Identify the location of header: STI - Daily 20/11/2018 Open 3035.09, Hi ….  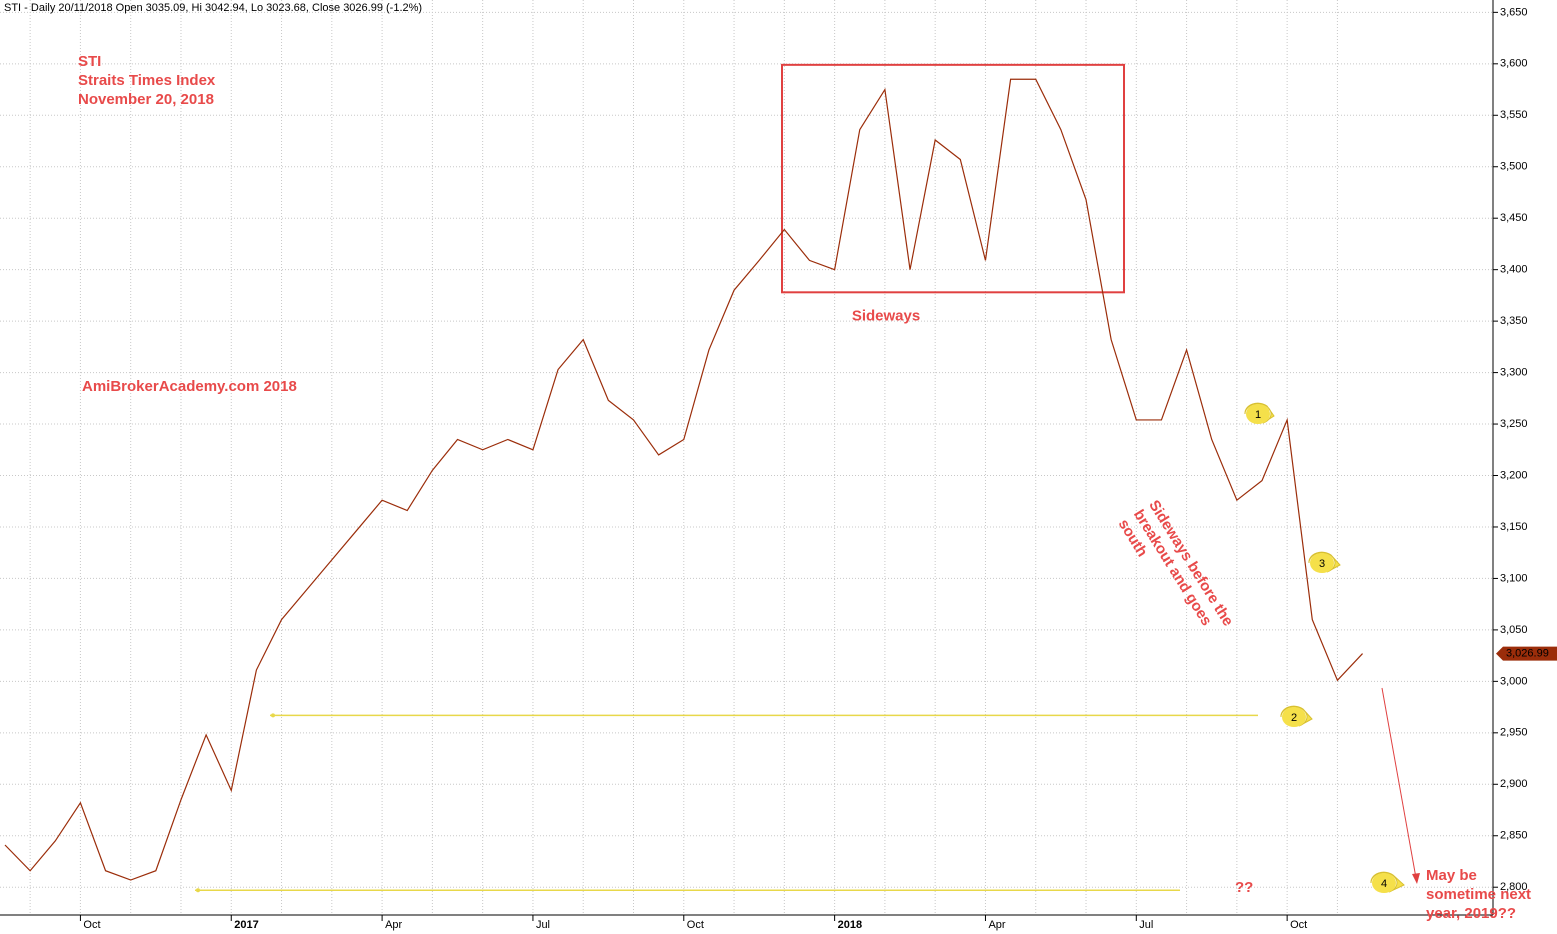
(213, 8).